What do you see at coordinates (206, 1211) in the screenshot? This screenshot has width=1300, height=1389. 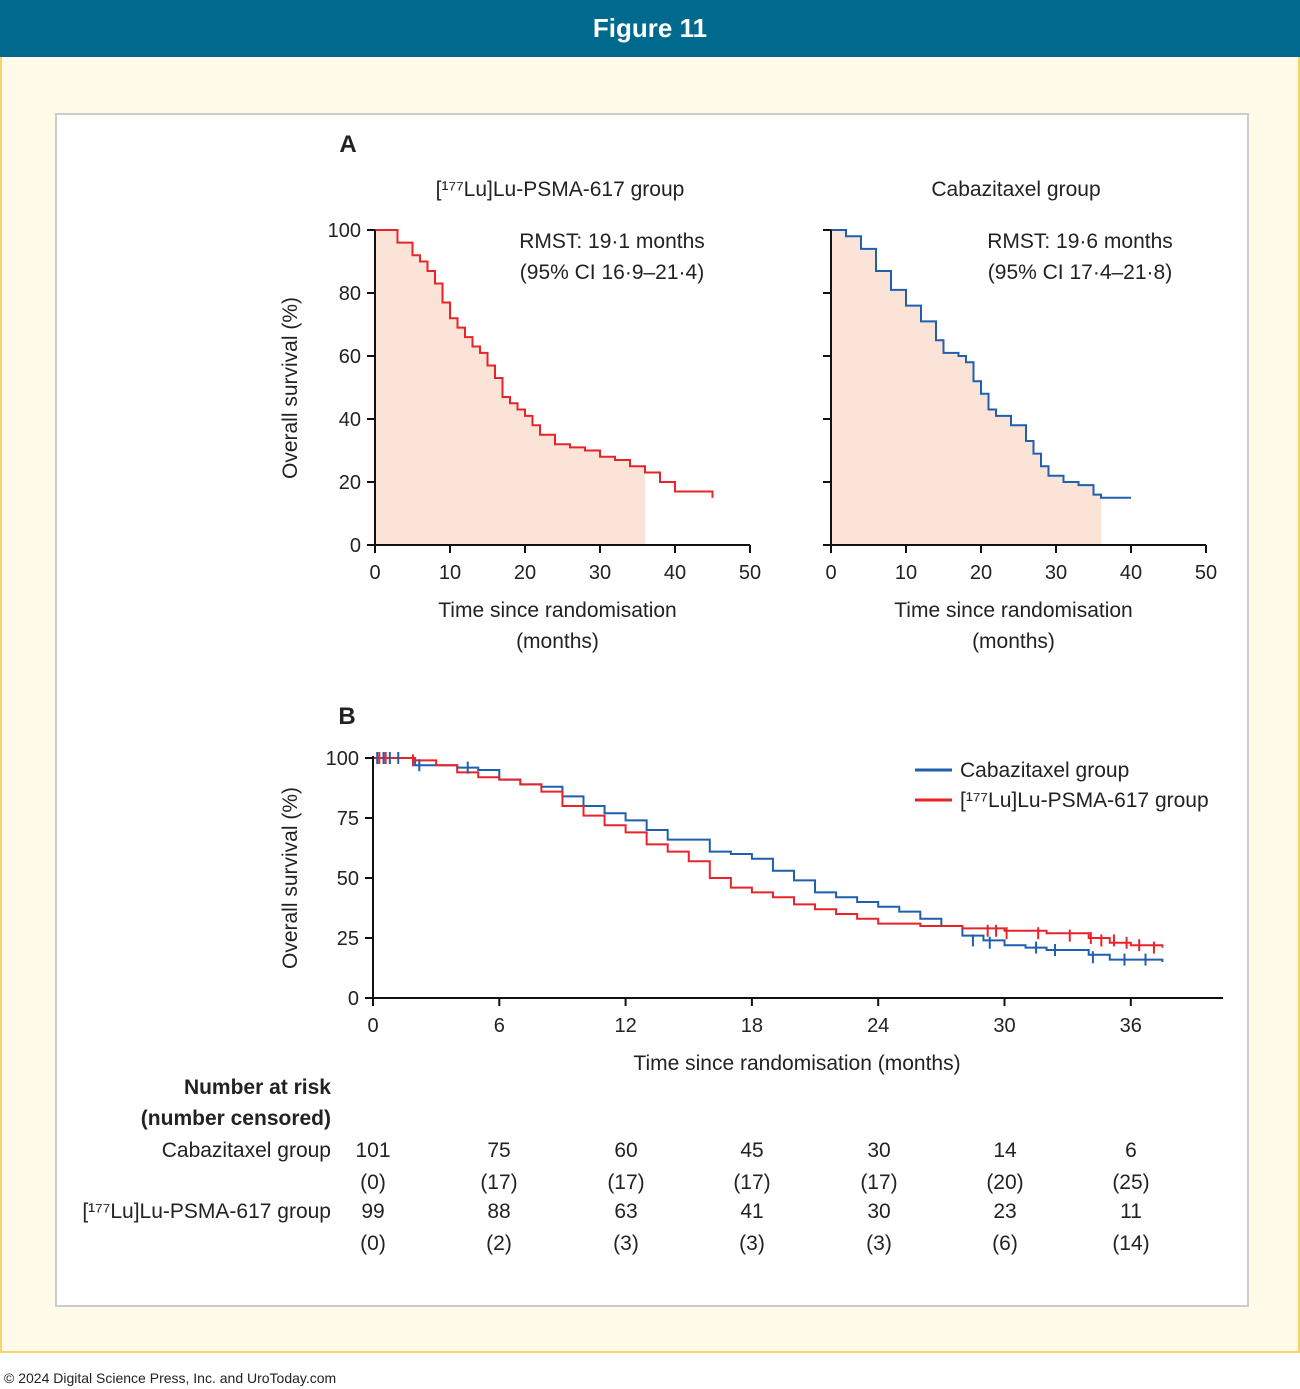 I see `risk-row-label: [¹⁷⁷Lu]Lu-PSMA-617 group` at bounding box center [206, 1211].